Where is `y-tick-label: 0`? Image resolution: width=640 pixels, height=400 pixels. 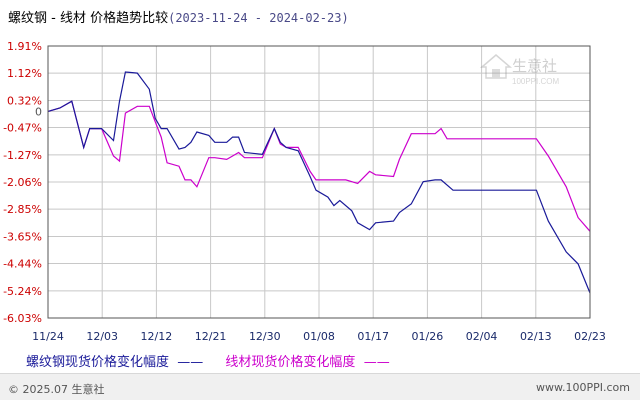 y-tick-label: 0 is located at coordinates (38, 111).